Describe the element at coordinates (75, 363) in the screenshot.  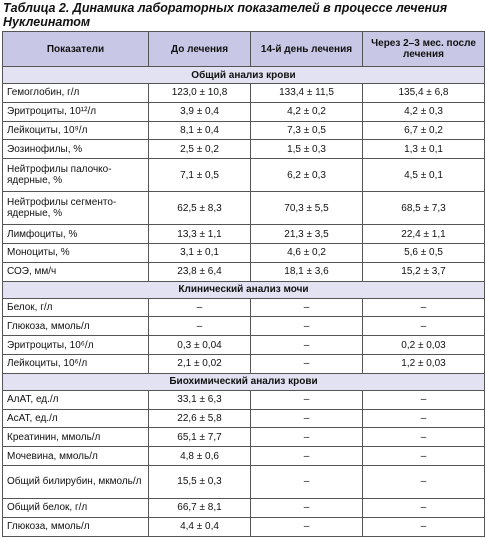
I see `indicator-cell: Лейкоциты, 10⁶/л` at that location.